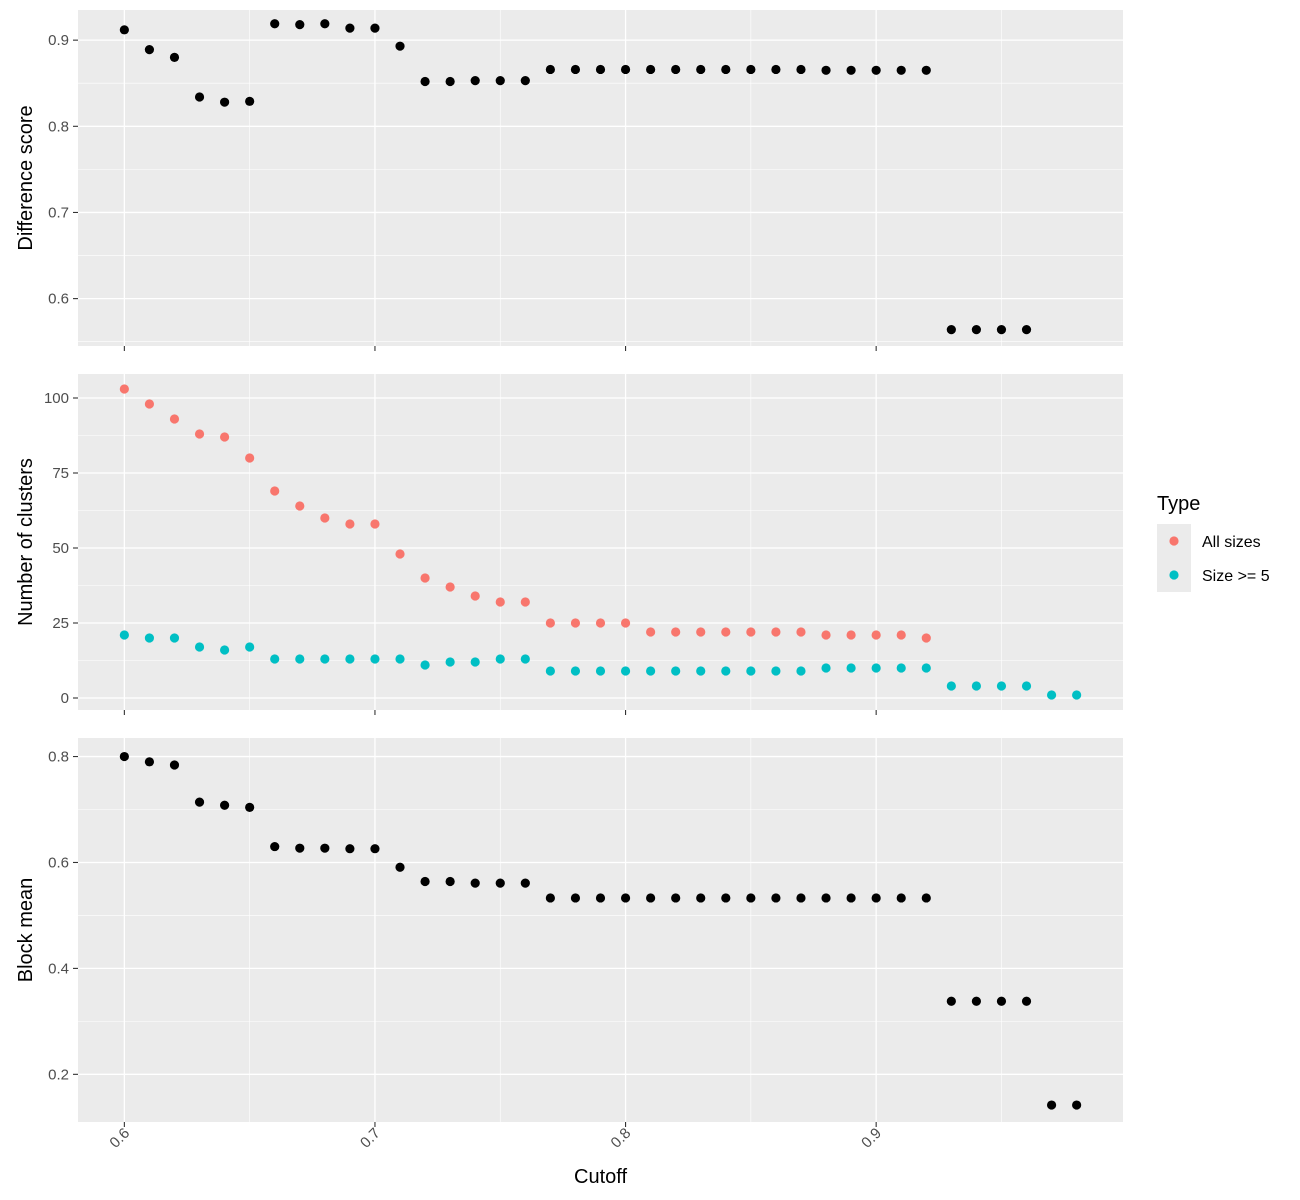 This screenshot has width=1300, height=1200. What do you see at coordinates (1174, 575) in the screenshot?
I see `legend-key-point` at bounding box center [1174, 575].